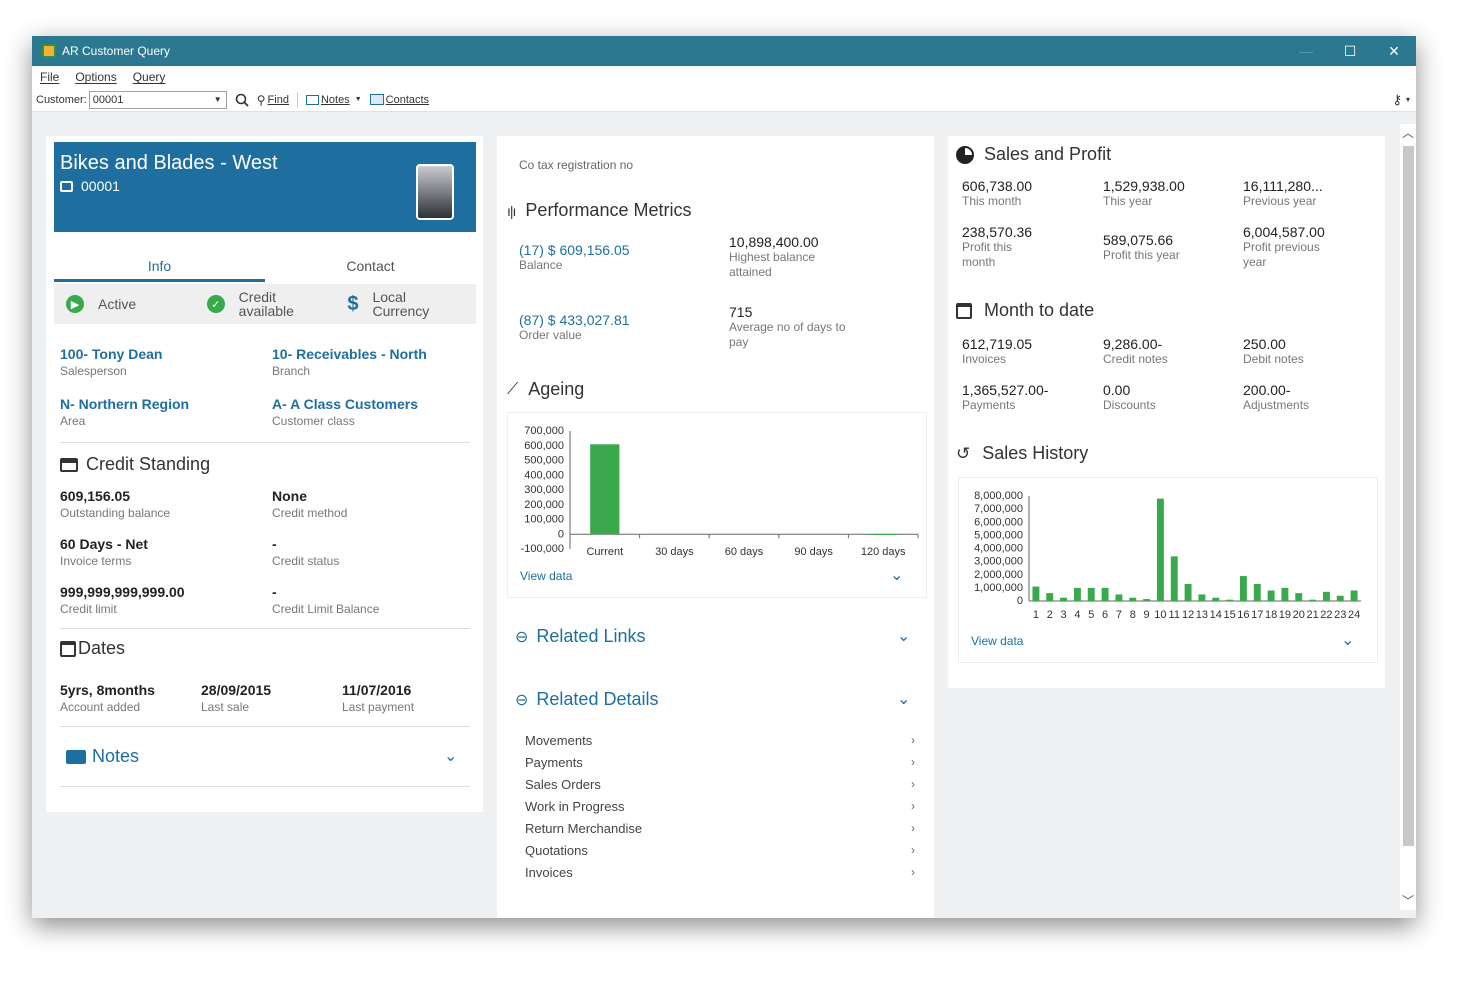 This screenshot has height=987, width=1480. What do you see at coordinates (125, 404) in the screenshot?
I see `area-link: N- Northern Region` at bounding box center [125, 404].